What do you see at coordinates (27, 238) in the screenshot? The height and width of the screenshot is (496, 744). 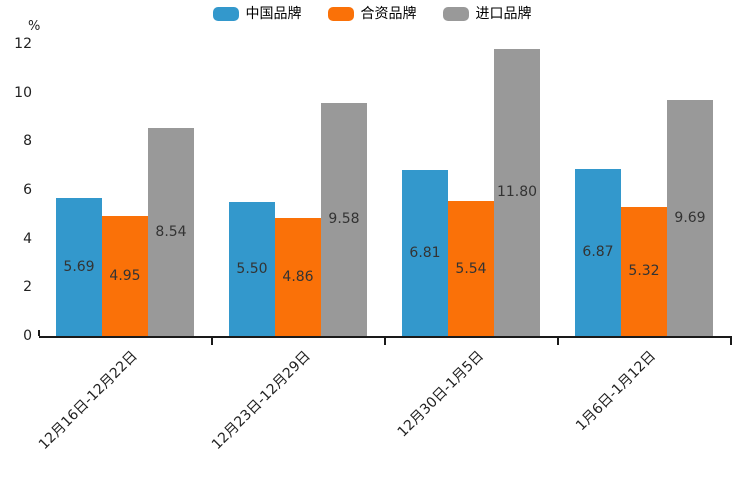 I see `y-tick-label: 4` at bounding box center [27, 238].